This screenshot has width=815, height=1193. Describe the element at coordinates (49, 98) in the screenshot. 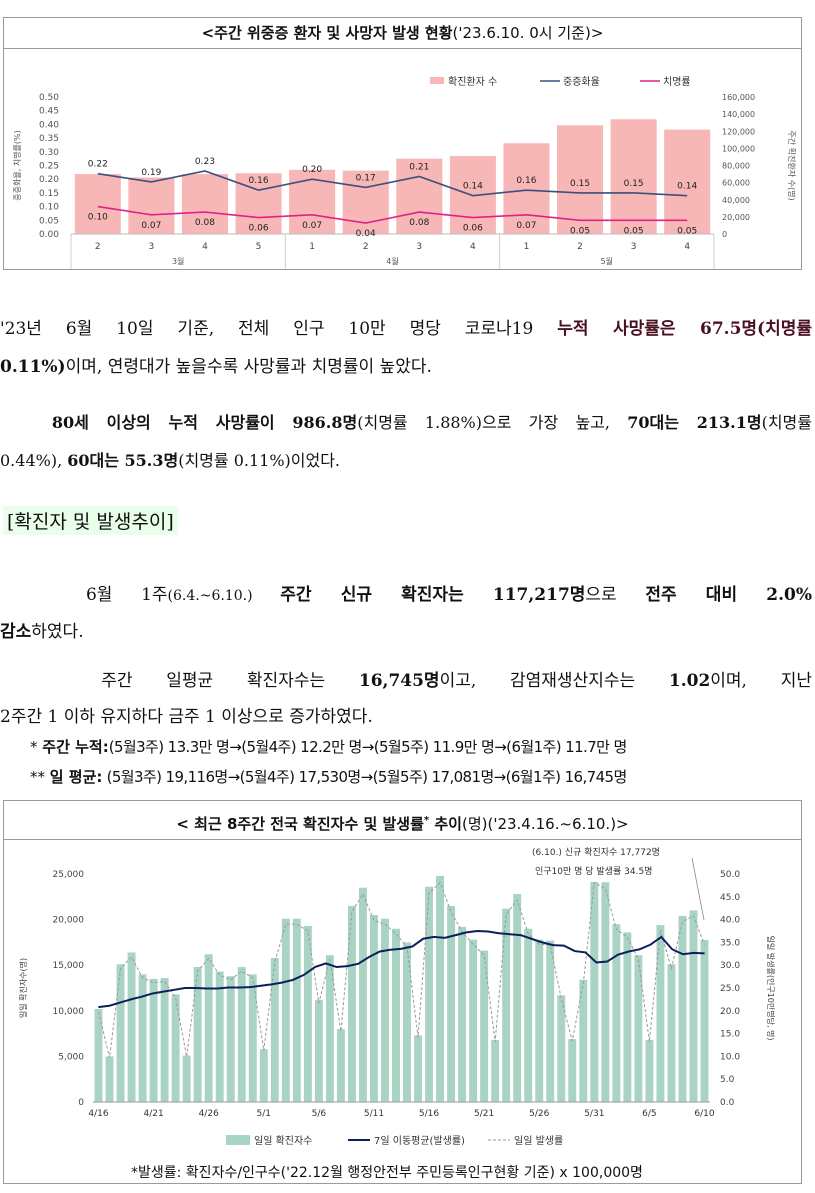

I see `chart1-left-tick: 0.50` at that location.